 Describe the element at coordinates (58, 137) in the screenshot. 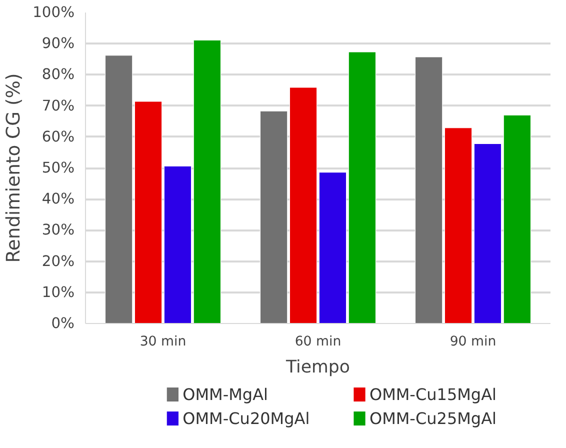

I see `y-tick-label: 60%` at that location.